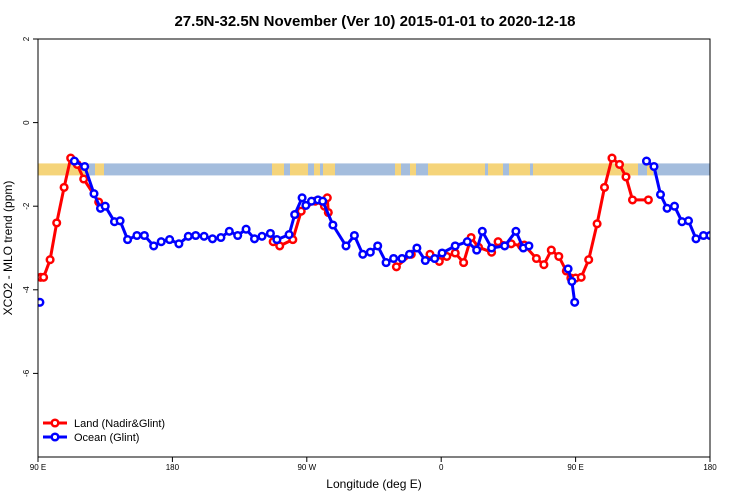 The image size is (750, 500). What do you see at coordinates (26, 206) in the screenshot?
I see `y-tick-label: -2` at bounding box center [26, 206].